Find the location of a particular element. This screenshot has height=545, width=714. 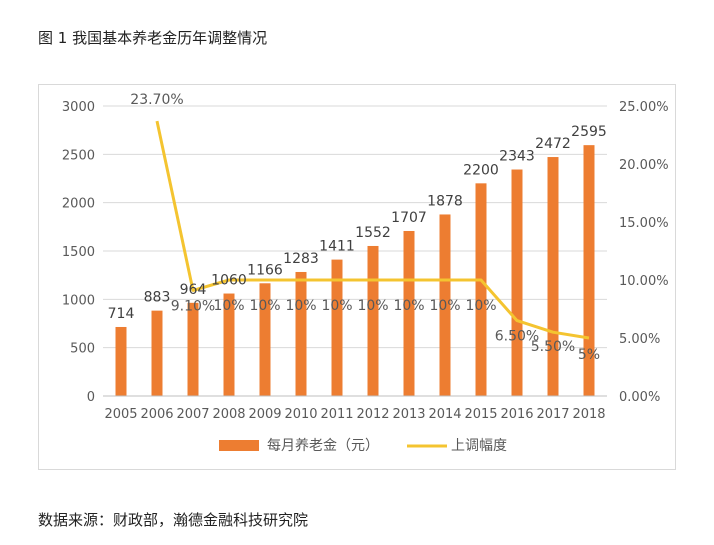

bar-value-label: 964 is located at coordinates (193, 290).